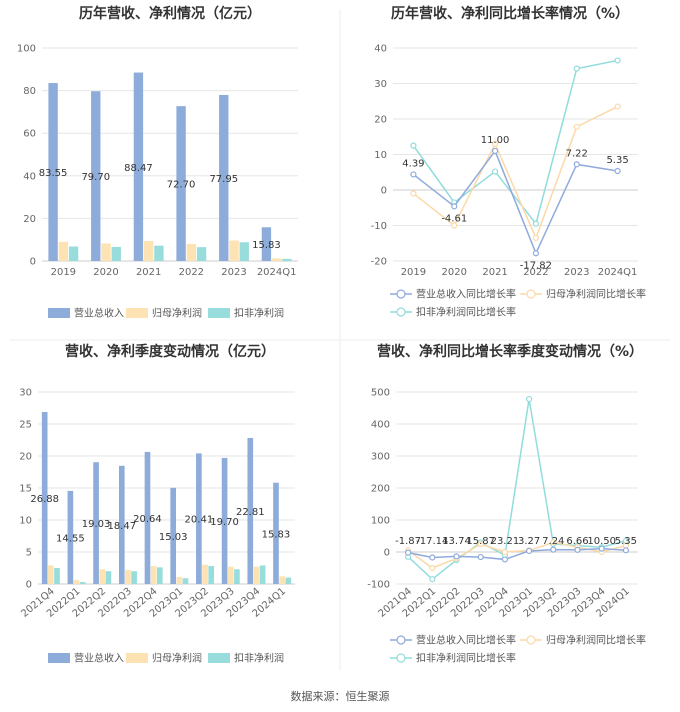 This screenshot has width=680, height=712. I want to click on x-tick-label: 2023, so click(576, 272).